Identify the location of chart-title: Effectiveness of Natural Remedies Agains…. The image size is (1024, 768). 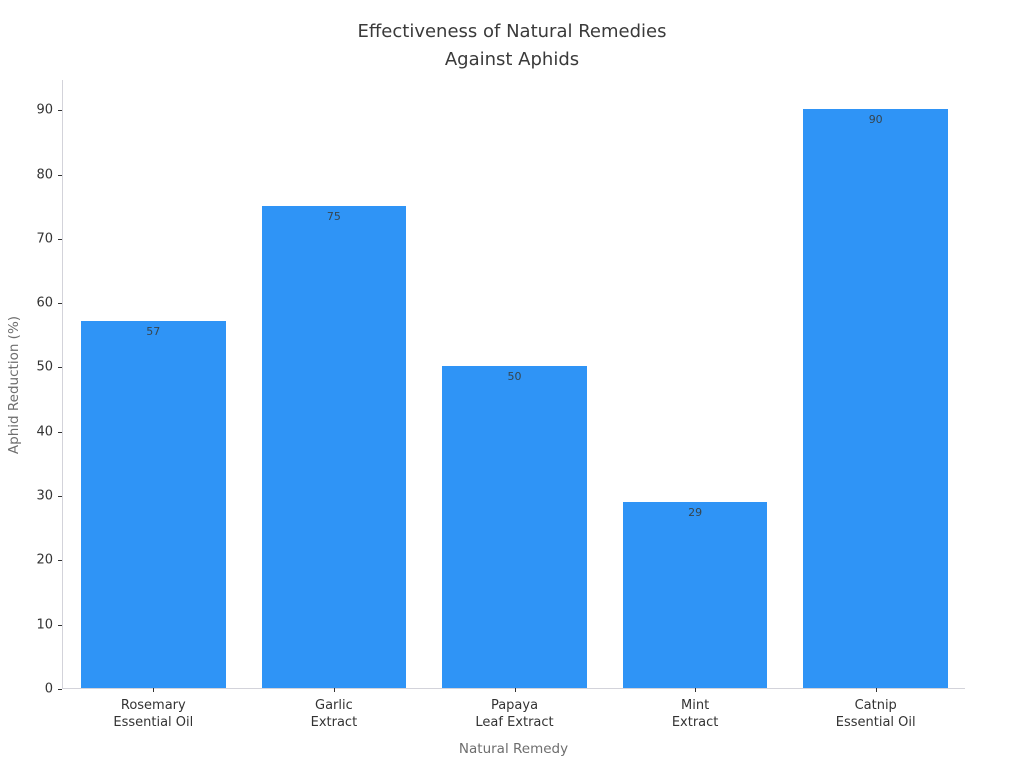
(512, 45).